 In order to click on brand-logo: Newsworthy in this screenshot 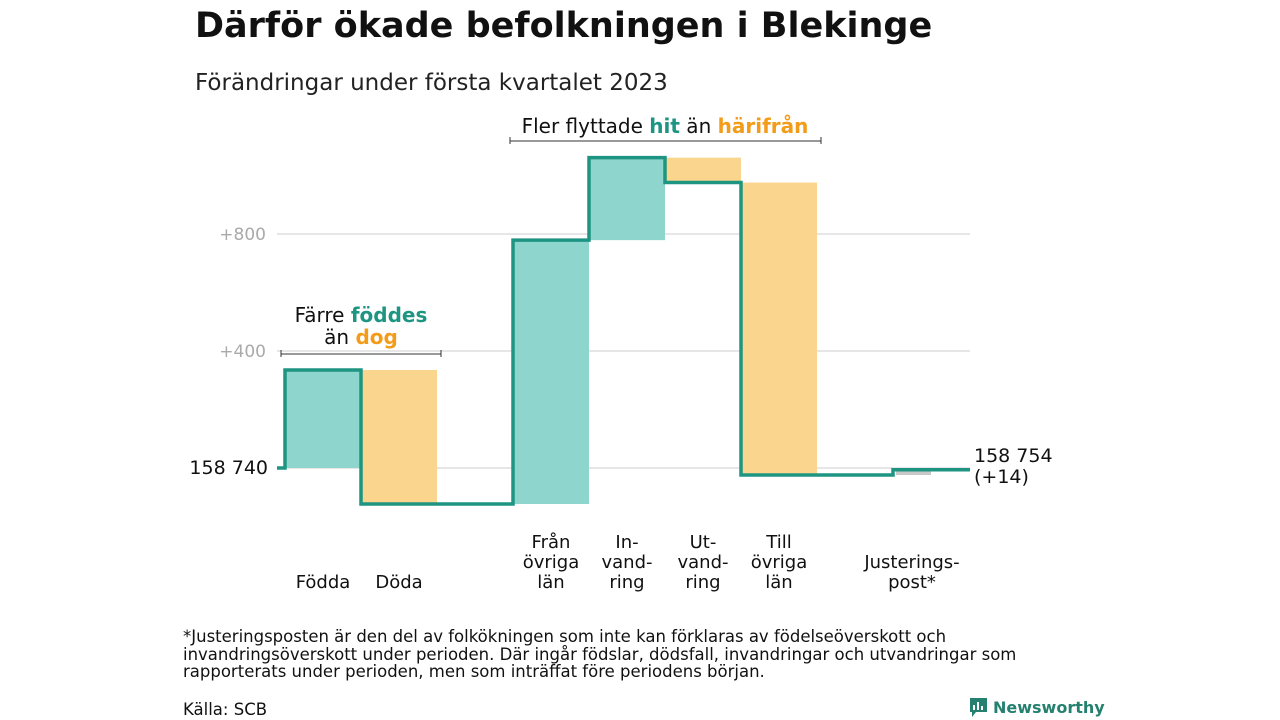, I will do `click(1037, 707)`.